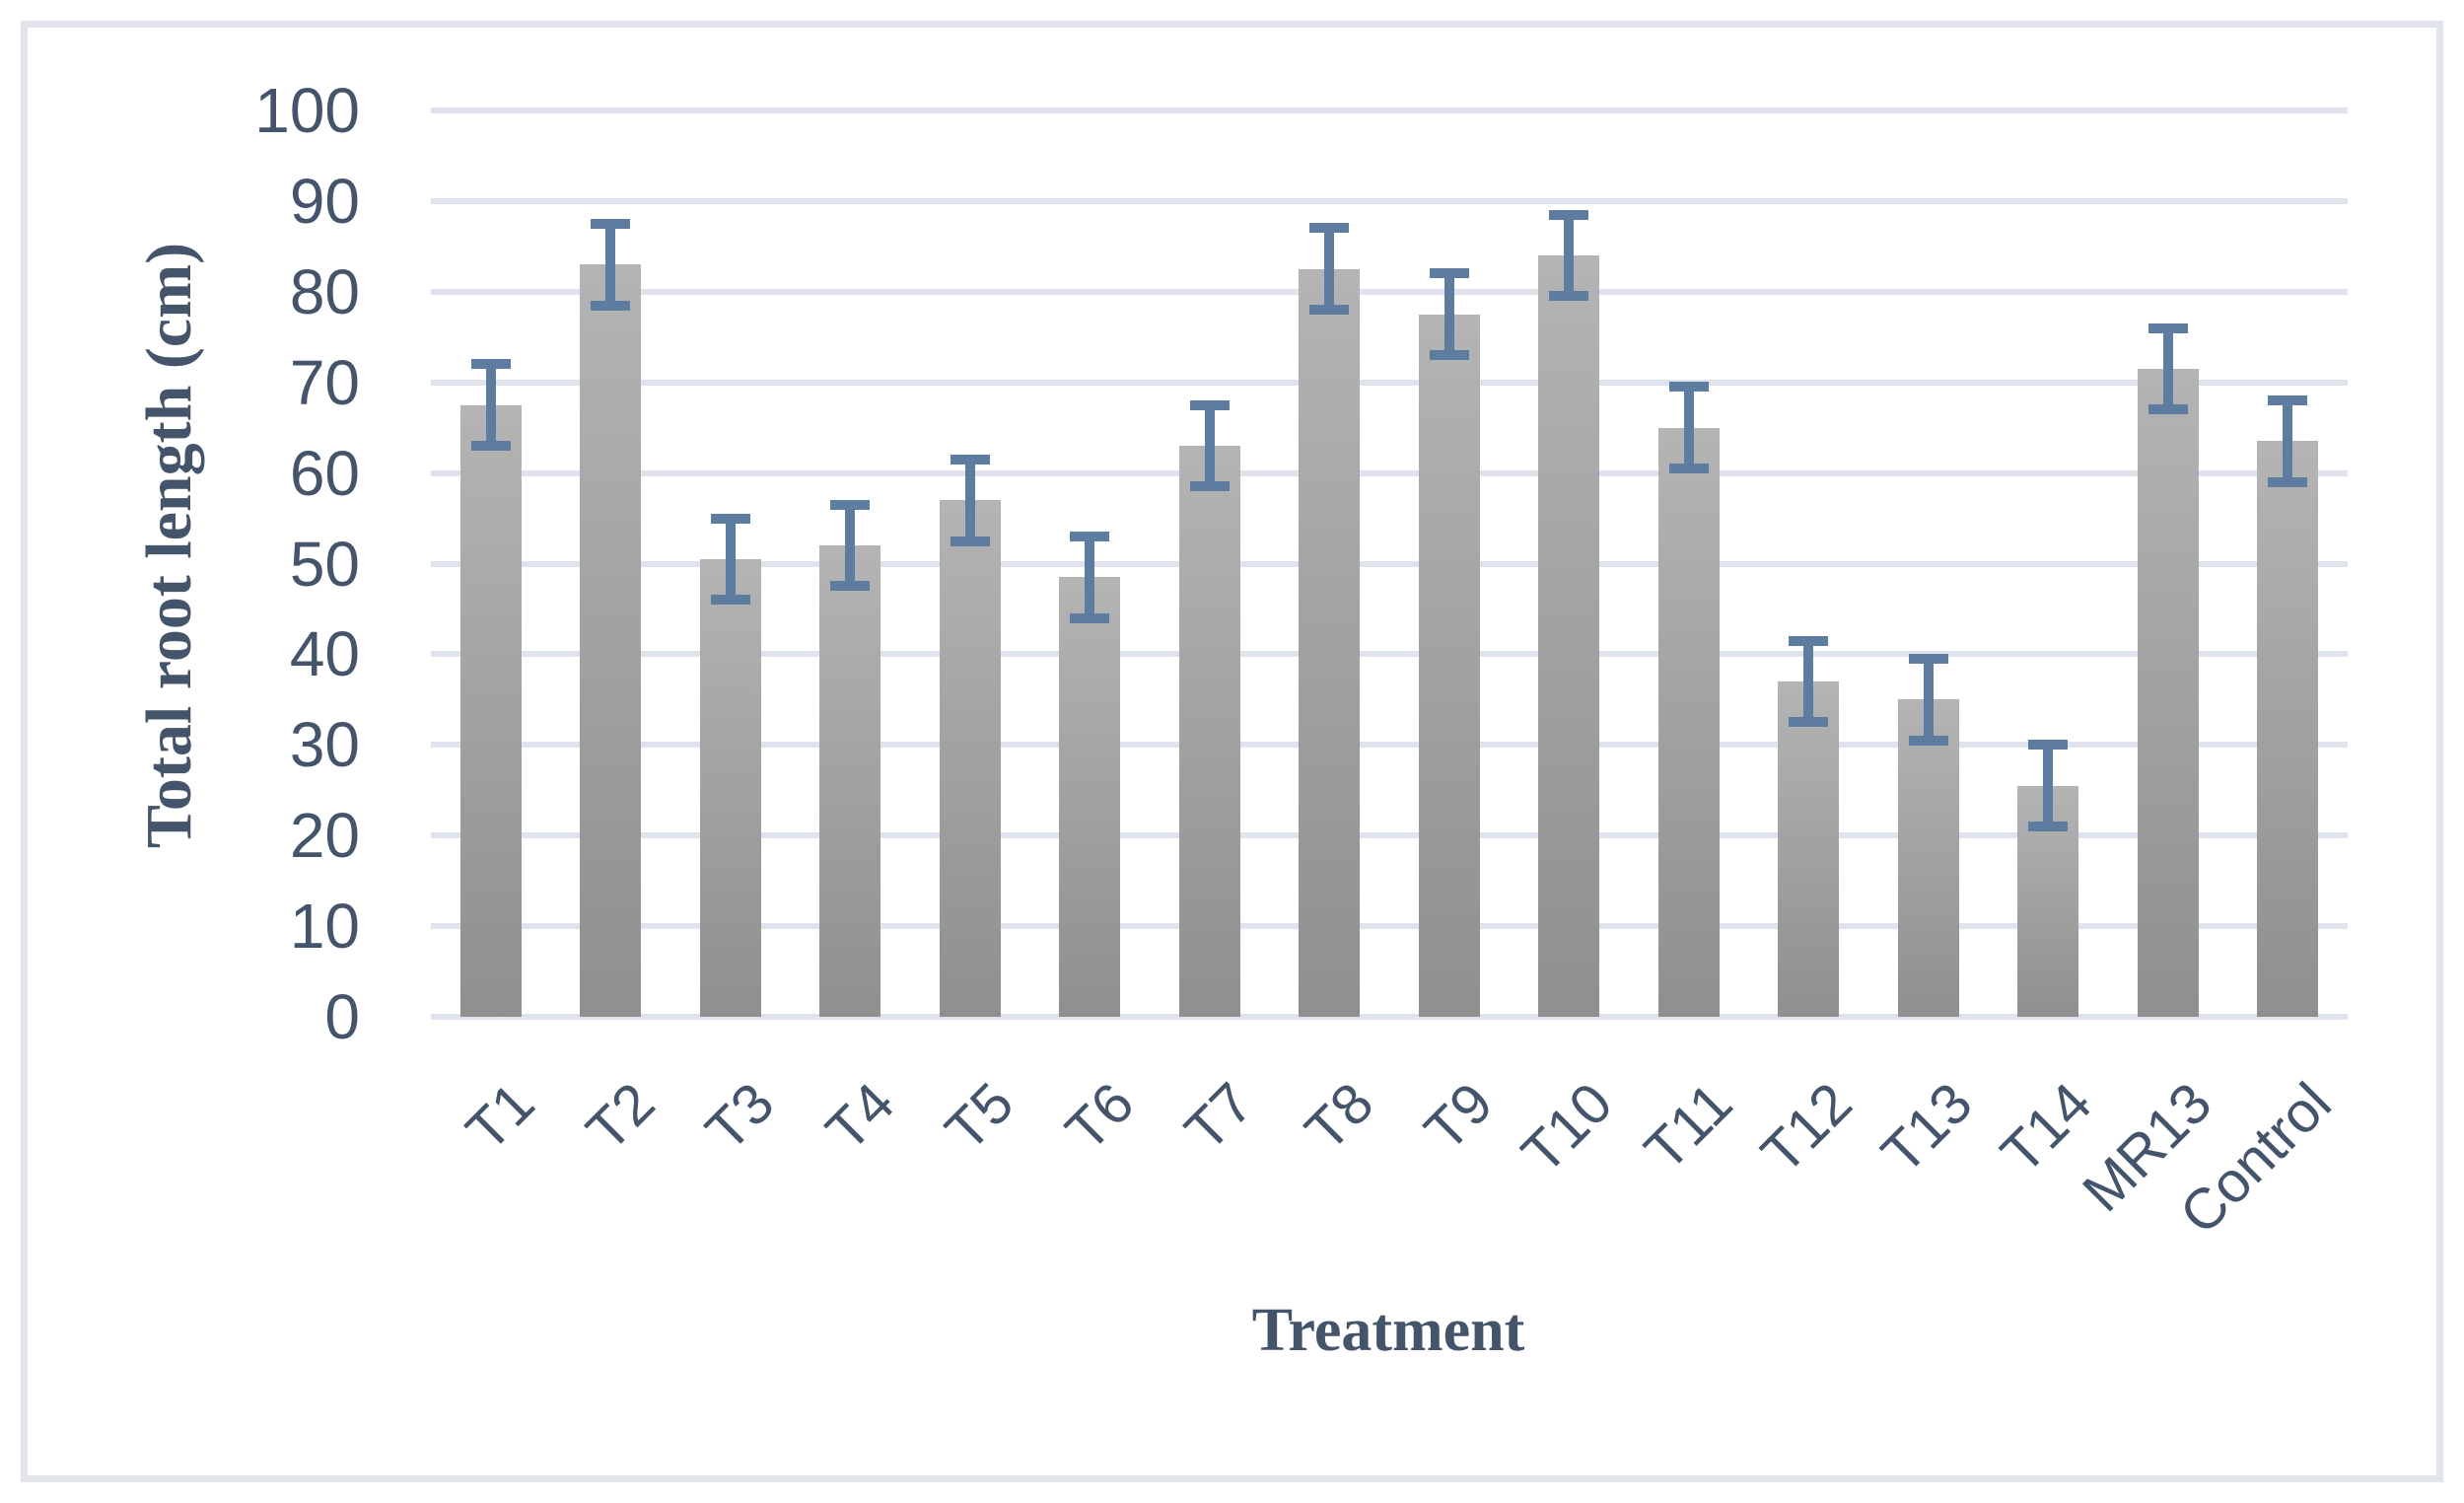 The width and height of the screenshot is (2464, 1503). Describe the element at coordinates (1567, 1128) in the screenshot. I see `x-tick-label-T10: T10` at that location.